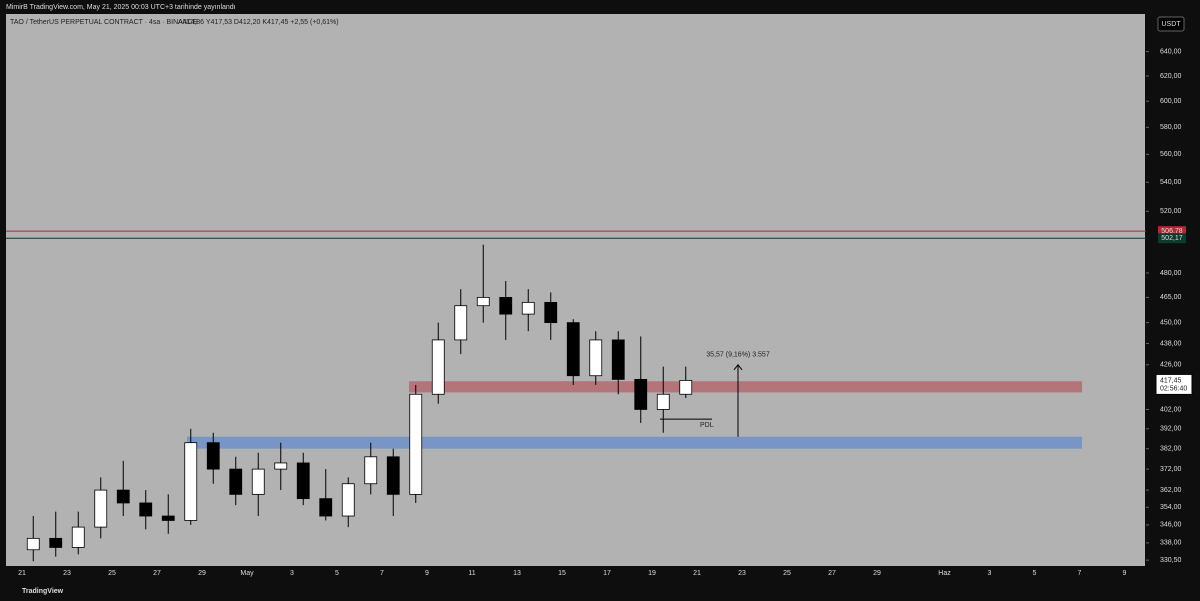  I want to click on y-tick-label: 338,00, so click(1171, 543).